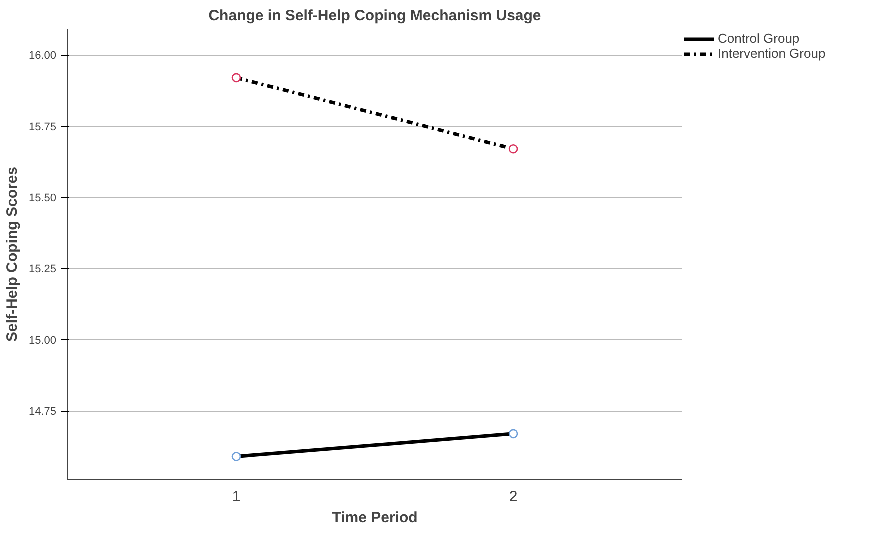 The width and height of the screenshot is (871, 547). I want to click on y-tick-label: 14.75, so click(42, 412).